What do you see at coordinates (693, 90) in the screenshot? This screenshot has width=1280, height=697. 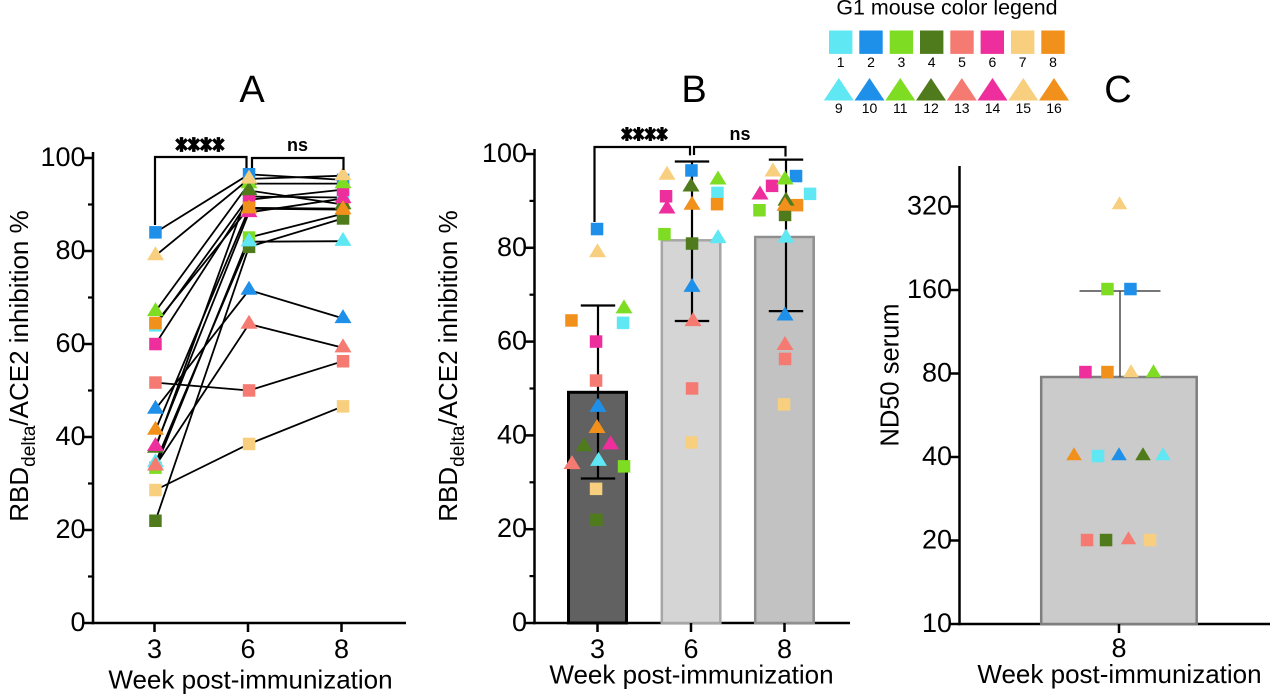 I see `svg-text: B` at bounding box center [693, 90].